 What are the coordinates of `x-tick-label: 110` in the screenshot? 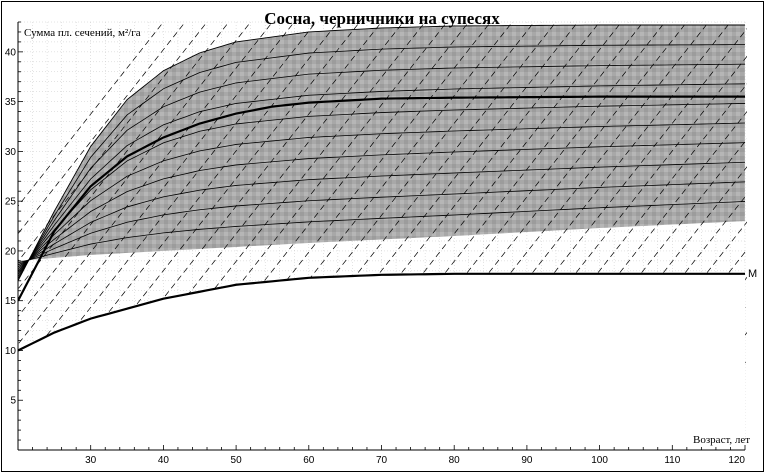 It's located at (672, 460).